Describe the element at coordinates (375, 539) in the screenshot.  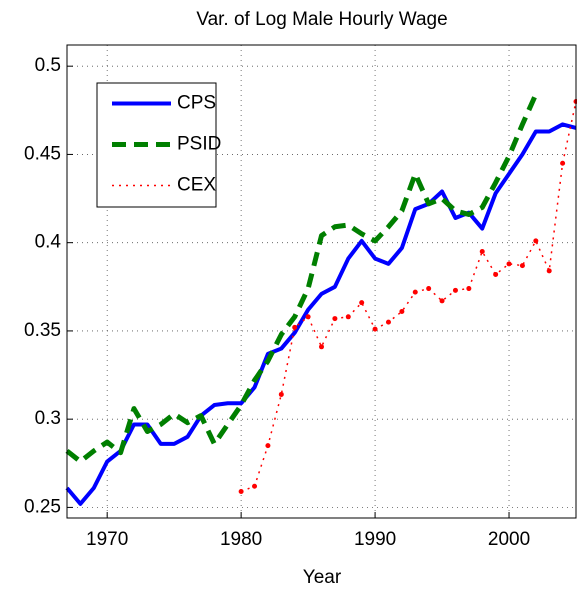
I see `x-tick-label: 1990` at that location.